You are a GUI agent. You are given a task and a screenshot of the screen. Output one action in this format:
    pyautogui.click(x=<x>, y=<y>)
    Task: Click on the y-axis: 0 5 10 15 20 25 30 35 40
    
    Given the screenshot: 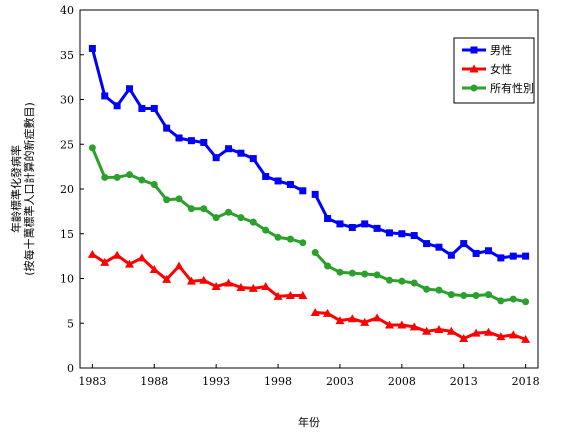 What is the action you would take?
    pyautogui.click(x=72, y=189)
    